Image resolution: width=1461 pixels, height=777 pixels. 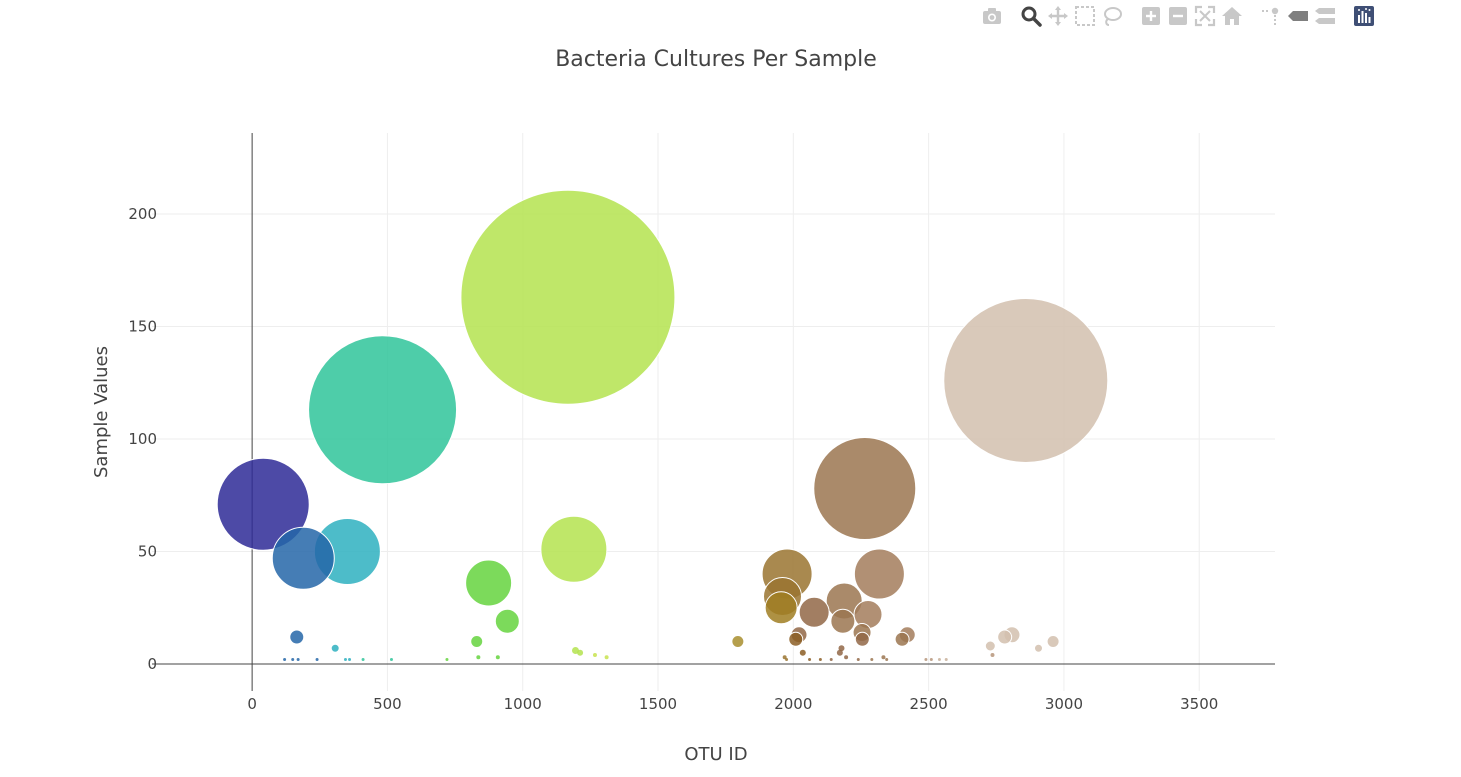 I want to click on hover-closest-icon, so click(x=1297, y=16).